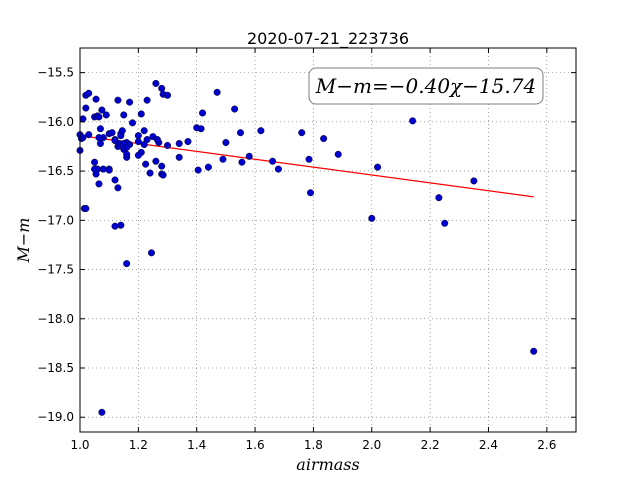  Describe the element at coordinates (55, 368) in the screenshot. I see `y-tick-label: −18.5` at that location.